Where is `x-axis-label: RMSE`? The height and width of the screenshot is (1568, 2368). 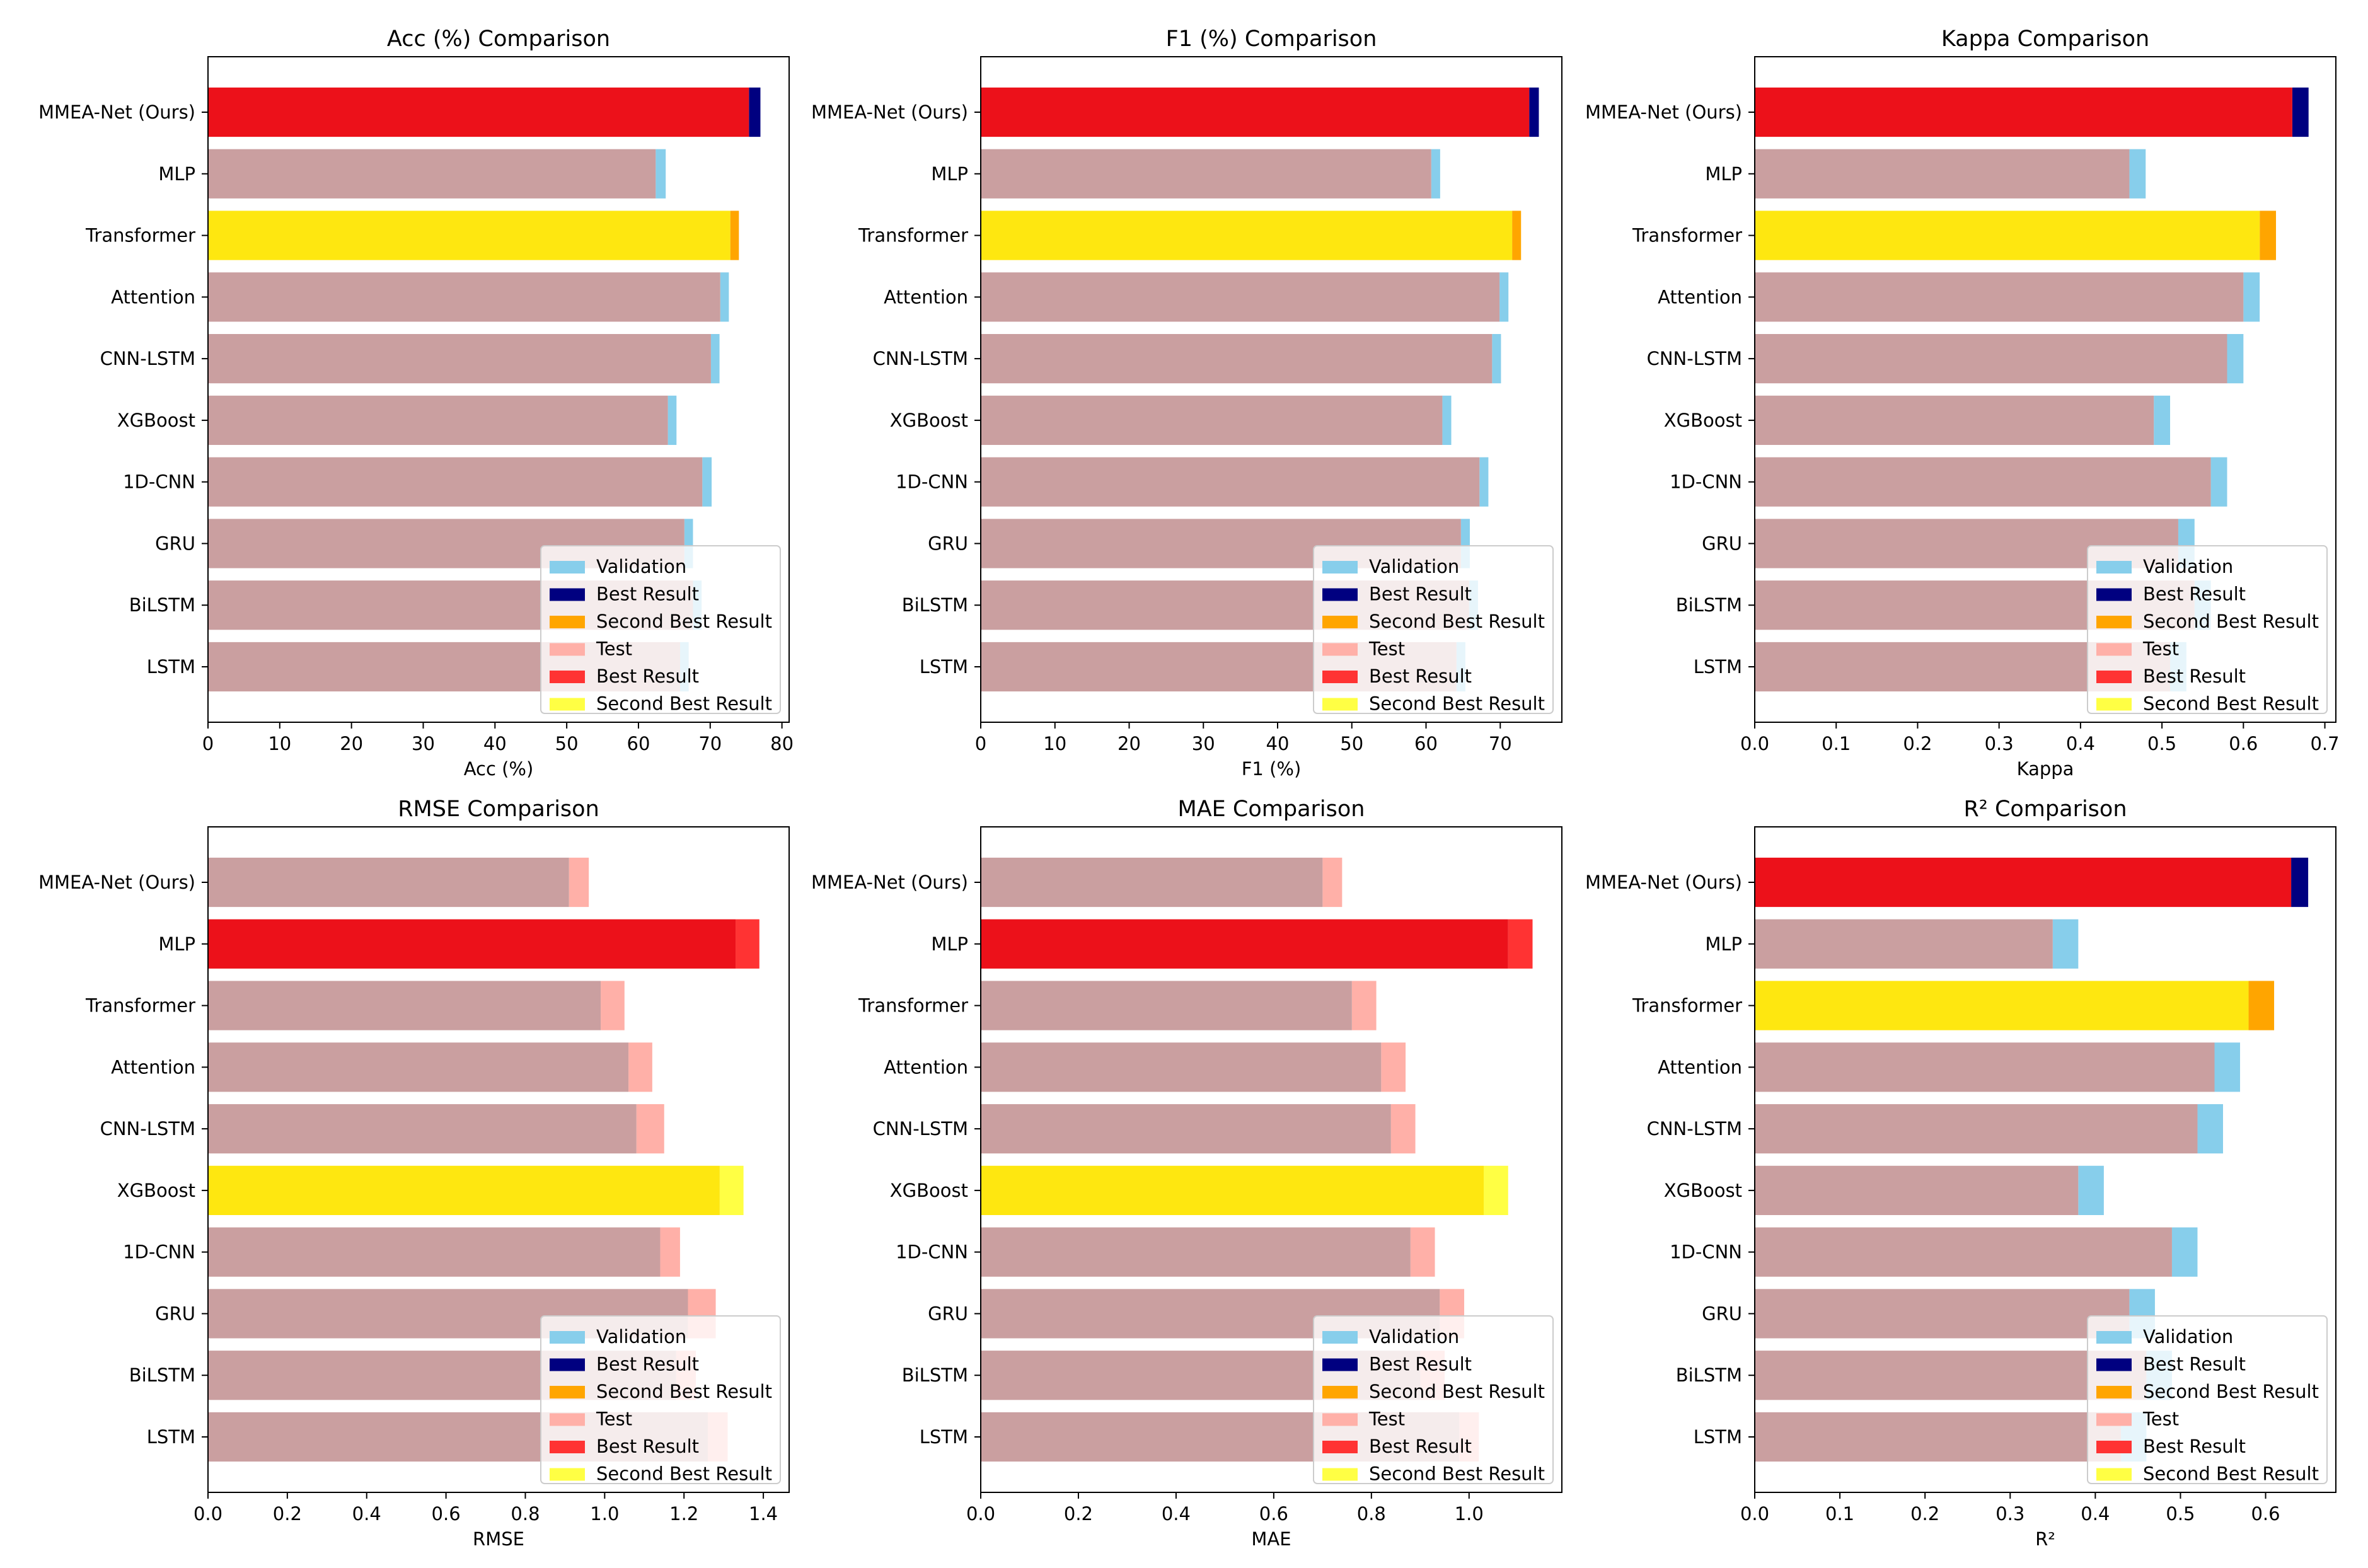 x-axis-label: RMSE is located at coordinates (498, 1539).